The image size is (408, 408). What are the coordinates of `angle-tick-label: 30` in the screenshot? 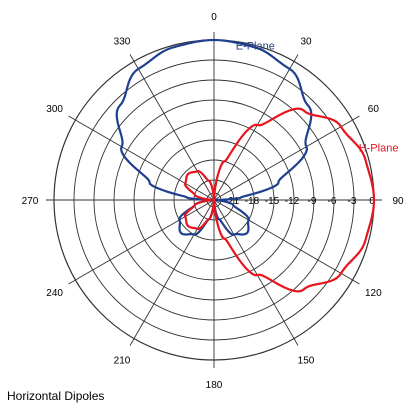 It's located at (306, 42).